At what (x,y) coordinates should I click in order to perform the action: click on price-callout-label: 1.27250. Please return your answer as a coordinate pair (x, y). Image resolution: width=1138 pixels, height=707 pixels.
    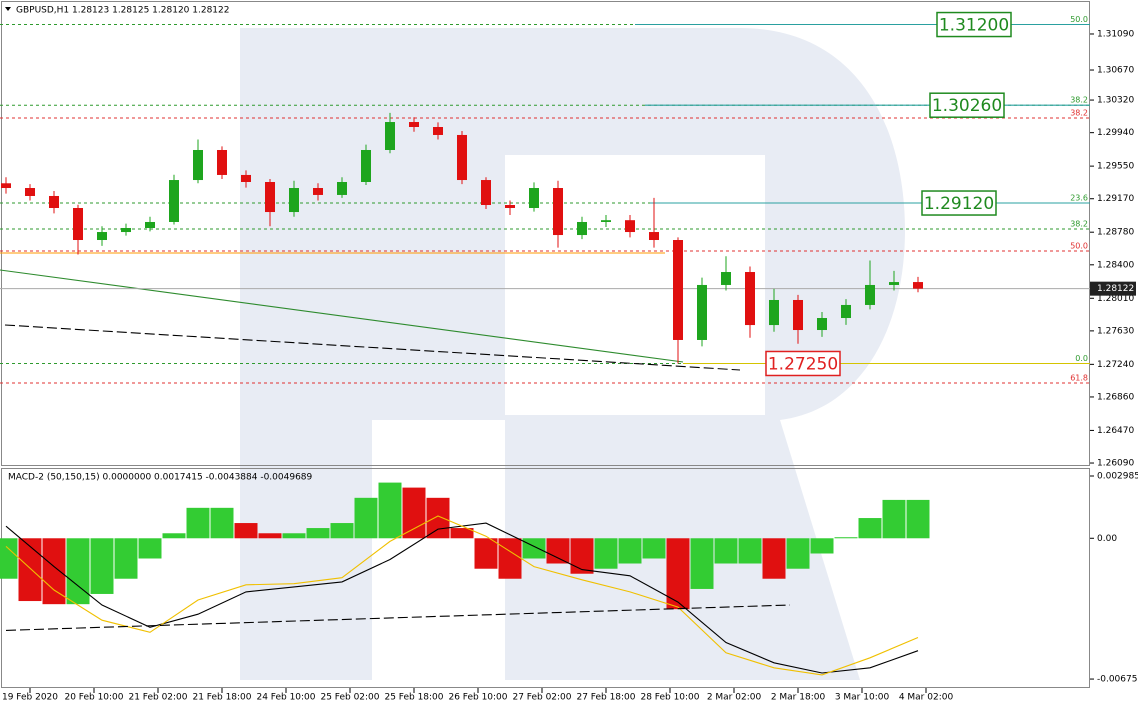
    Looking at the image, I should click on (803, 364).